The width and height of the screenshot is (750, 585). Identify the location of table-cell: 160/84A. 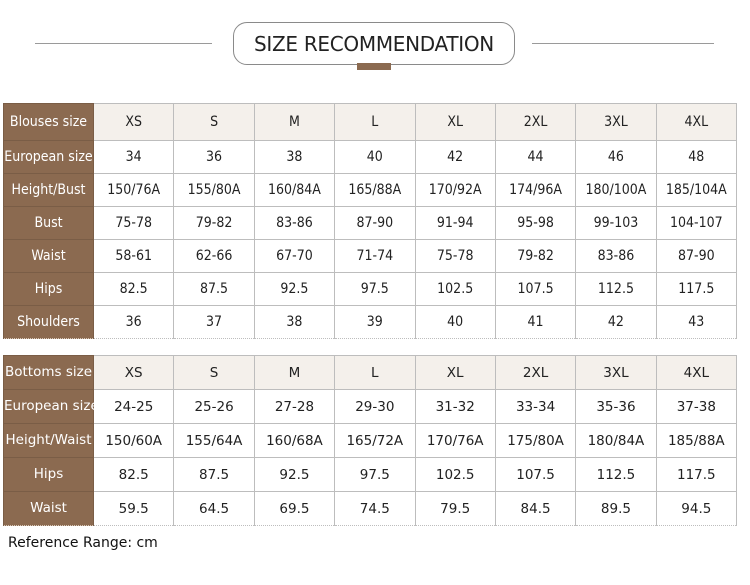
(294, 190).